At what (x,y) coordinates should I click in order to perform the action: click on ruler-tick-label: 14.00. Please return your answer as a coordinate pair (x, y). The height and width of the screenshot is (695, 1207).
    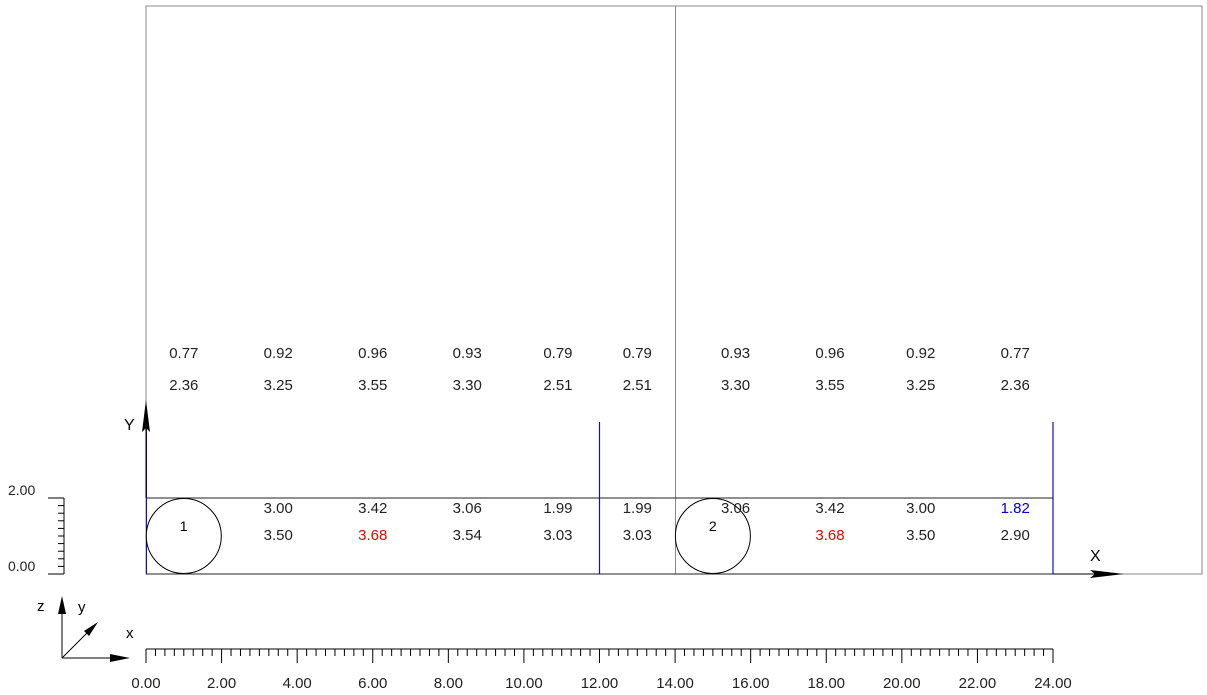
    Looking at the image, I should click on (675, 683).